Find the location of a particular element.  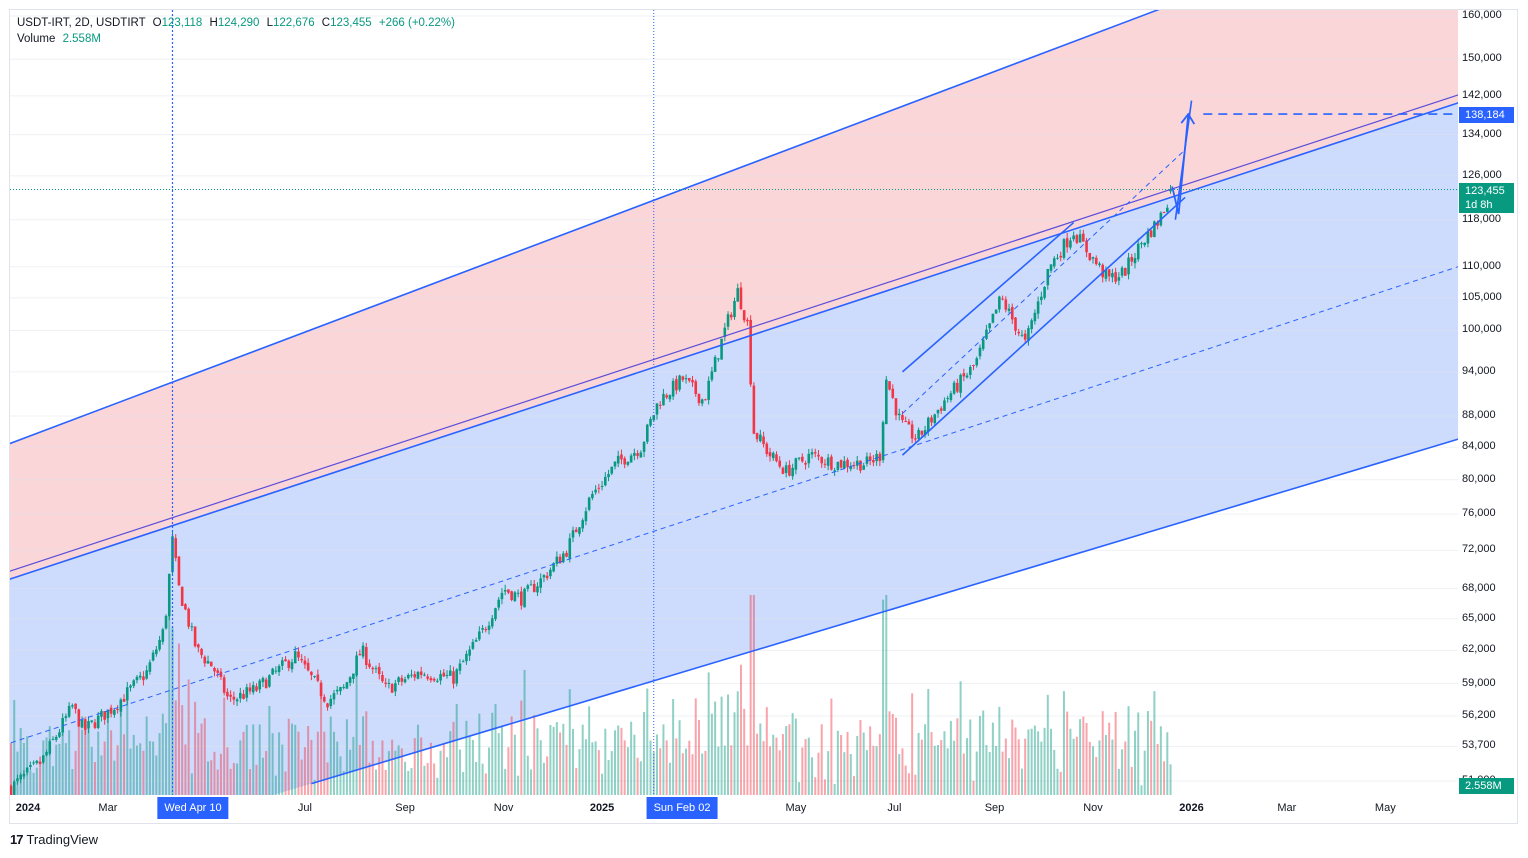

price-tick-label: 118,000 is located at coordinates (1481, 218).